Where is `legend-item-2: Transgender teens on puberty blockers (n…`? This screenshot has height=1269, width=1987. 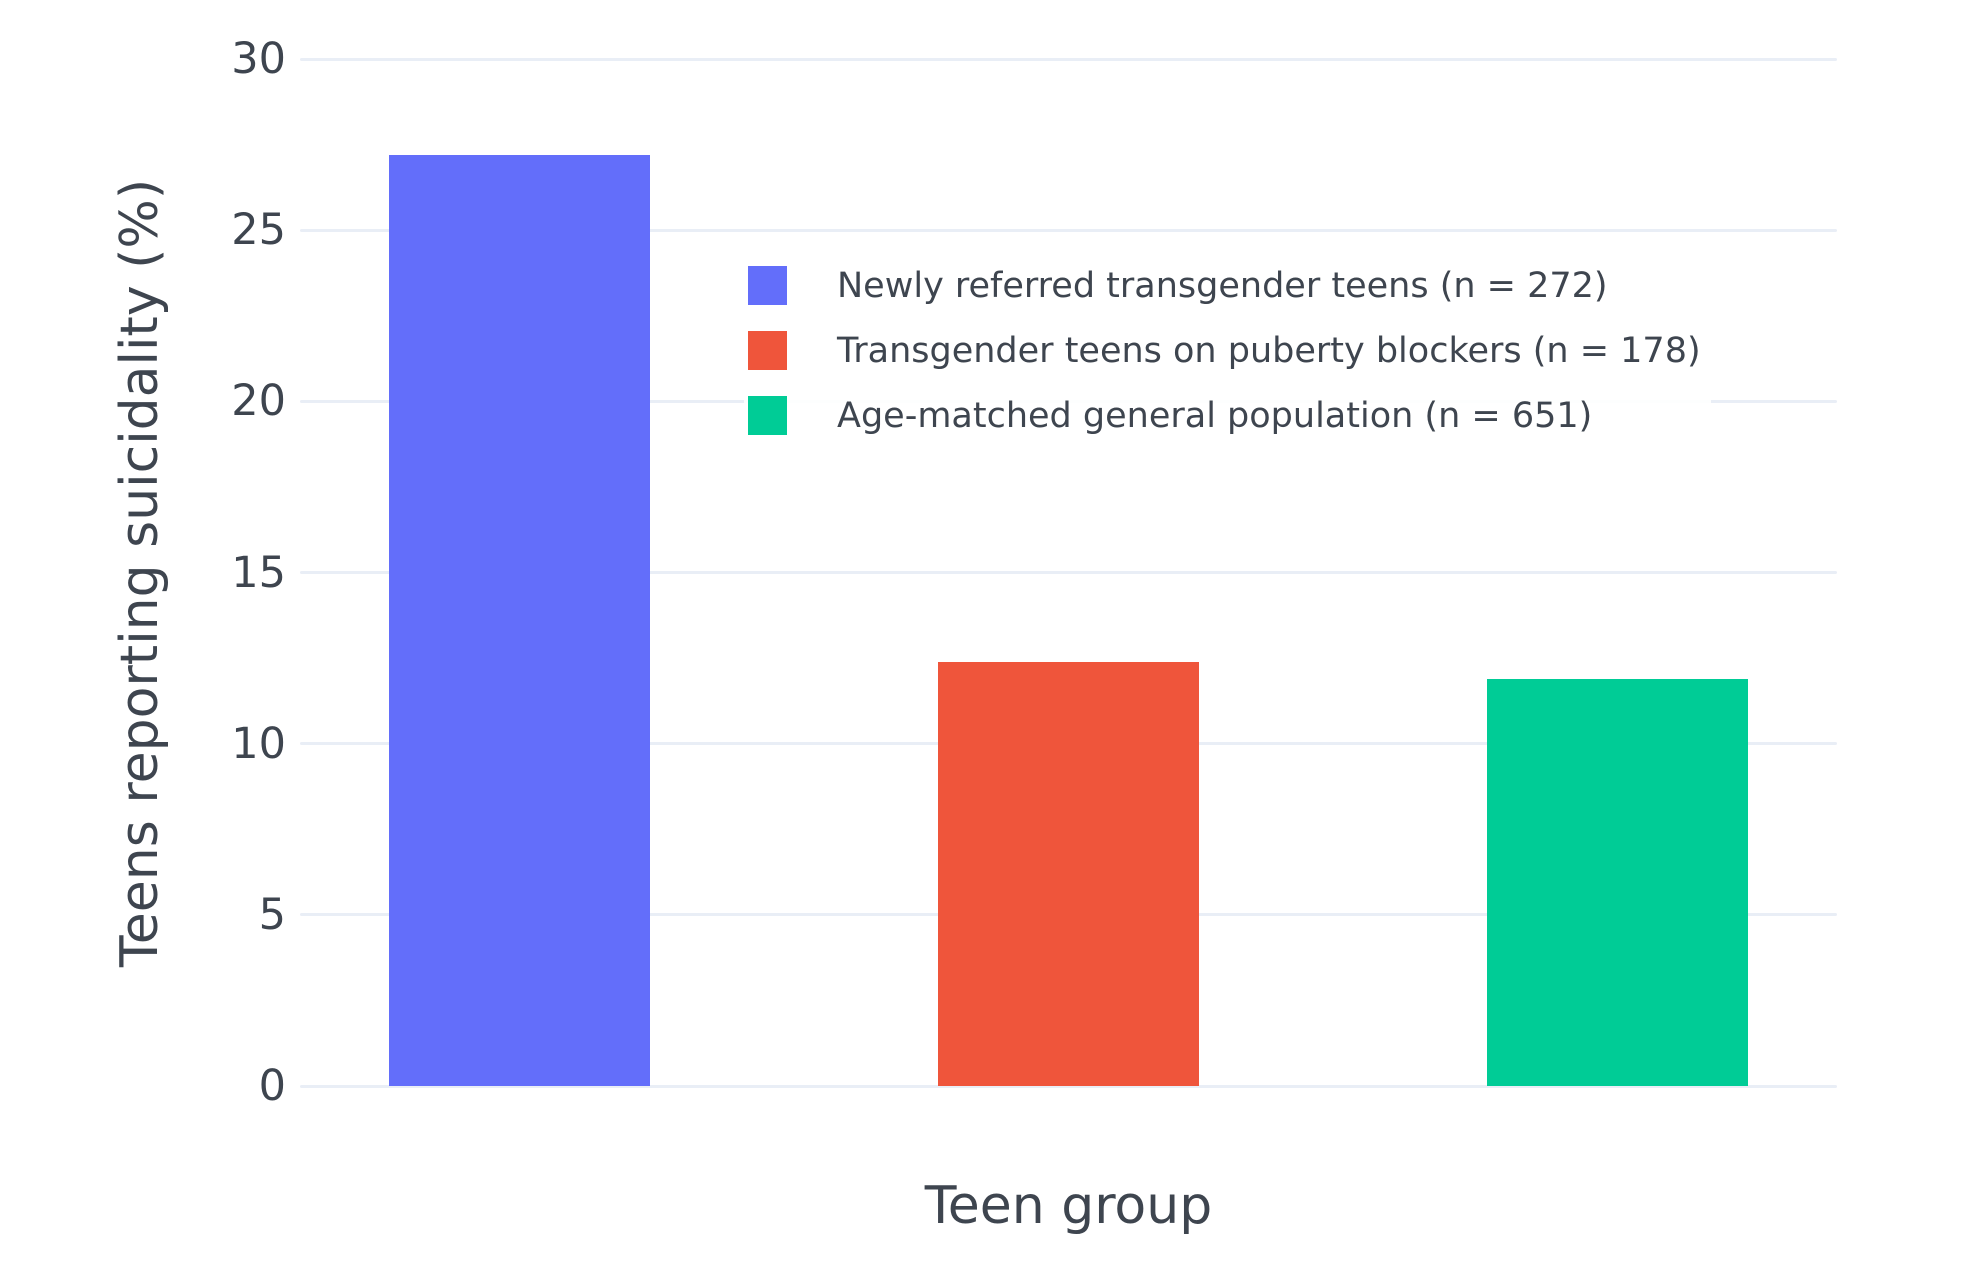
legend-item-2: Transgender teens on puberty blockers (n… is located at coordinates (1224, 350).